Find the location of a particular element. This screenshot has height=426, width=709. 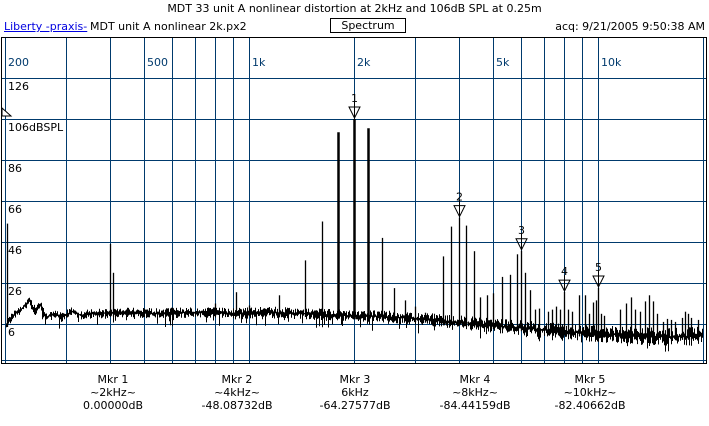

marker-freq: ~10kHz~ is located at coordinates (590, 392).